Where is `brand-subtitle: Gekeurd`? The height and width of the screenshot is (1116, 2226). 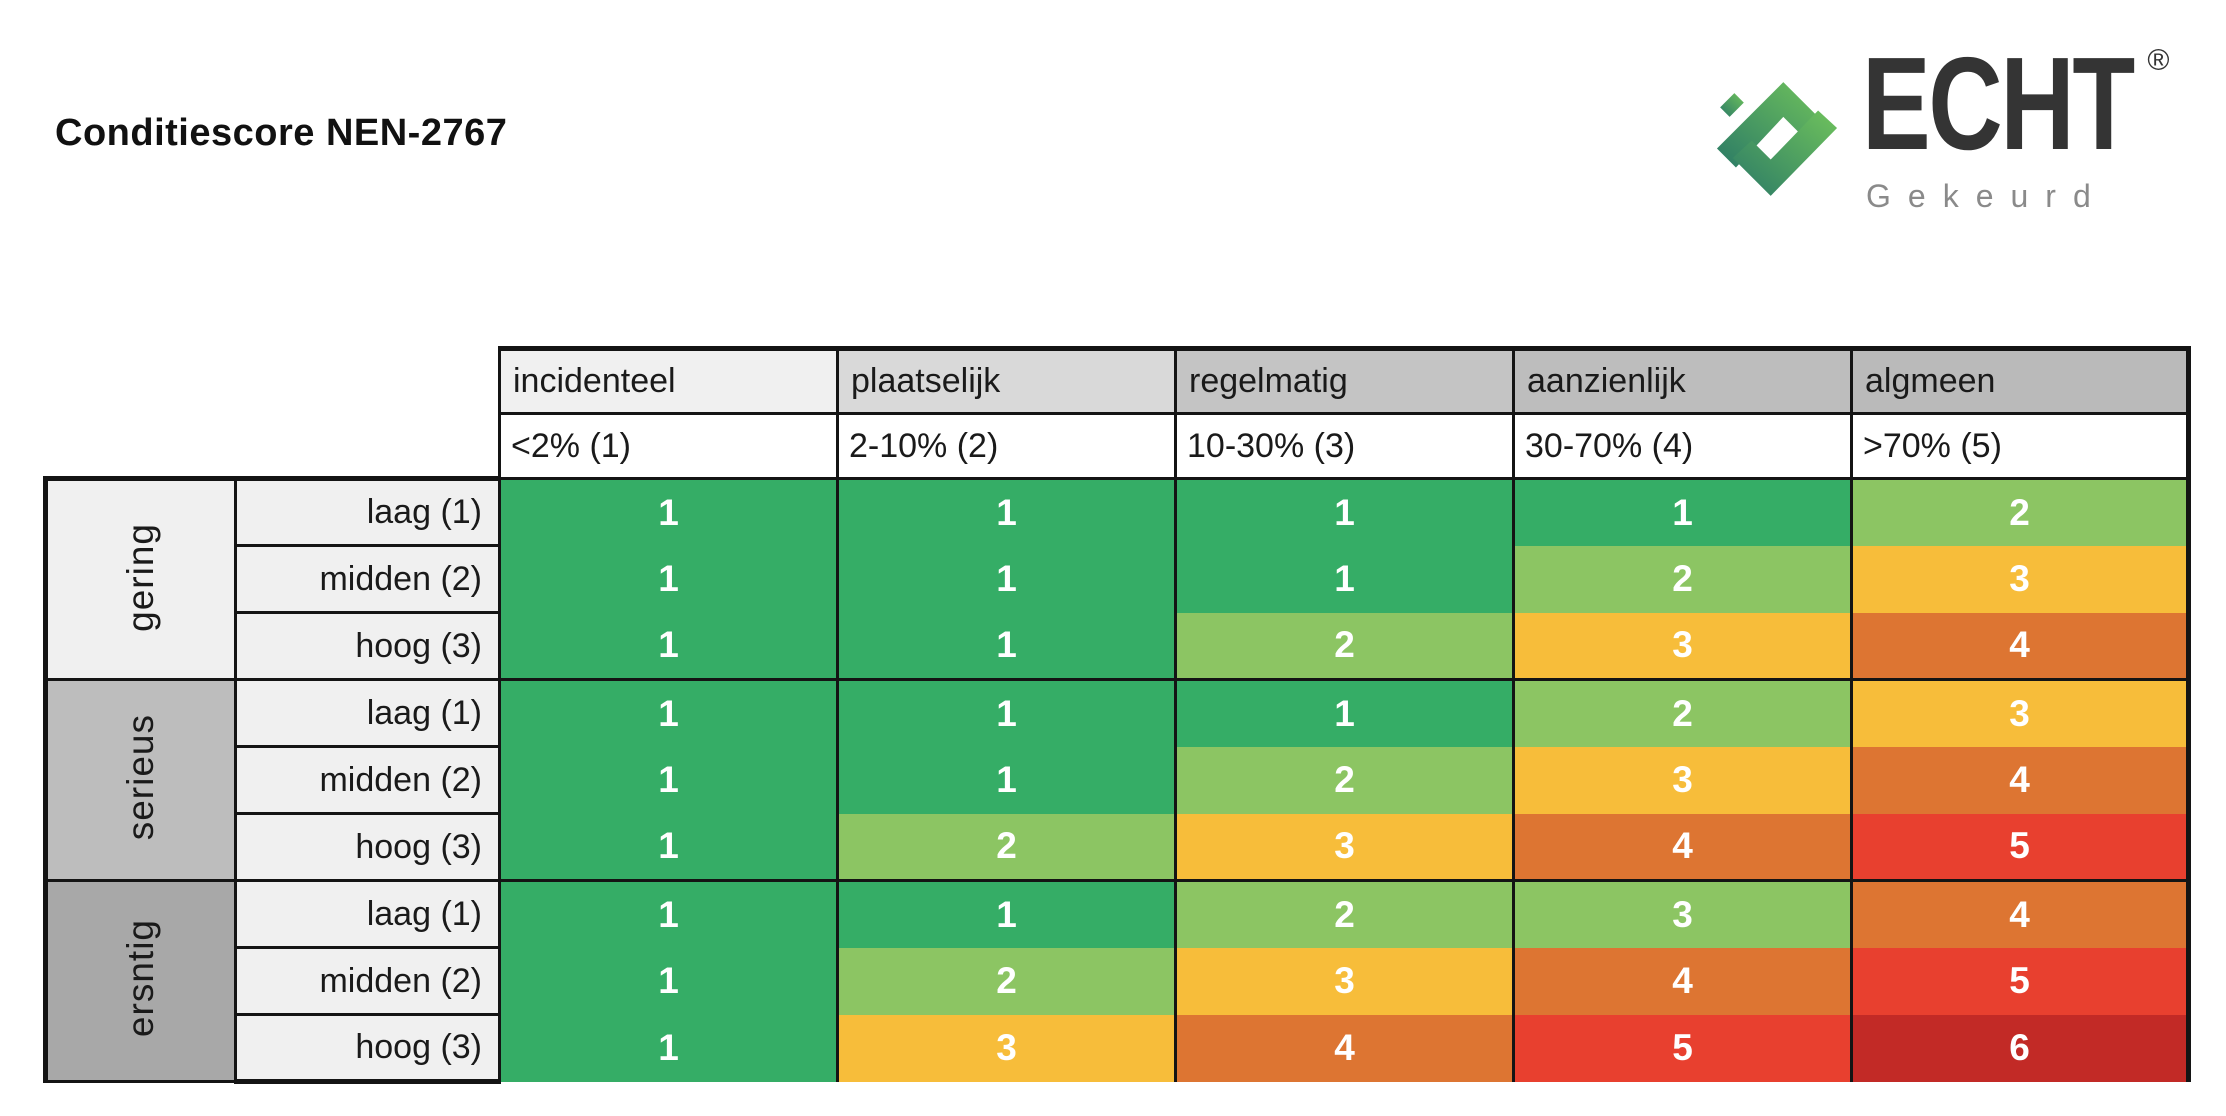
brand-subtitle: Gekeurd is located at coordinates (1987, 196).